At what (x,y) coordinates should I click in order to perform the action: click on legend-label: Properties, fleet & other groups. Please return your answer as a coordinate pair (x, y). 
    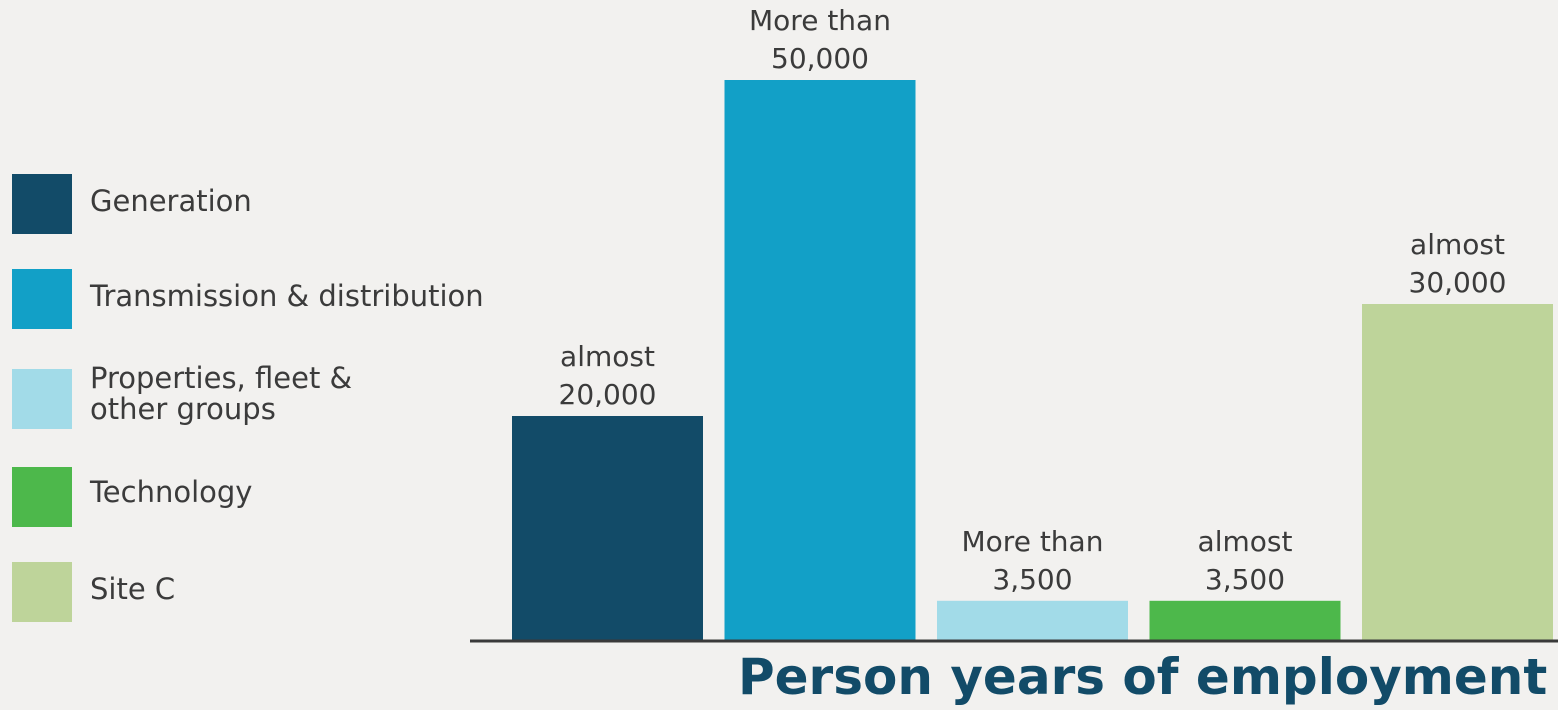
    Looking at the image, I should click on (221, 393).